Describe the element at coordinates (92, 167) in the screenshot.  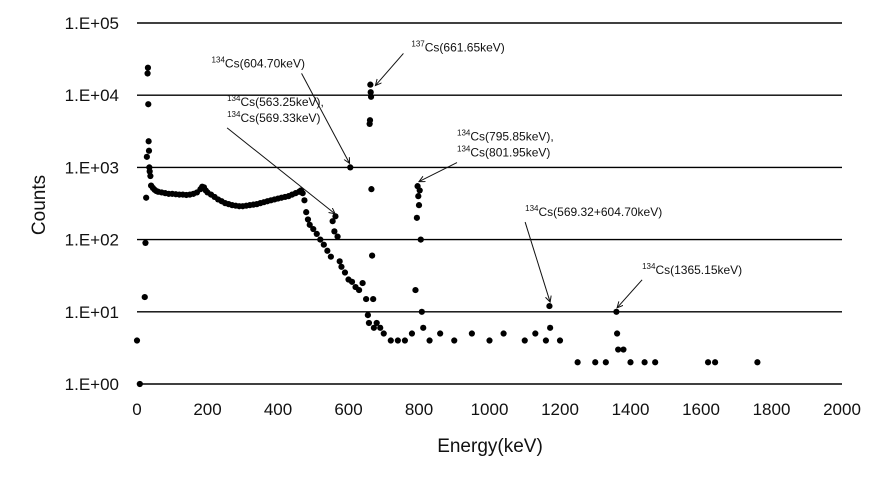
I see `y-tick-label: 1.E+03` at that location.